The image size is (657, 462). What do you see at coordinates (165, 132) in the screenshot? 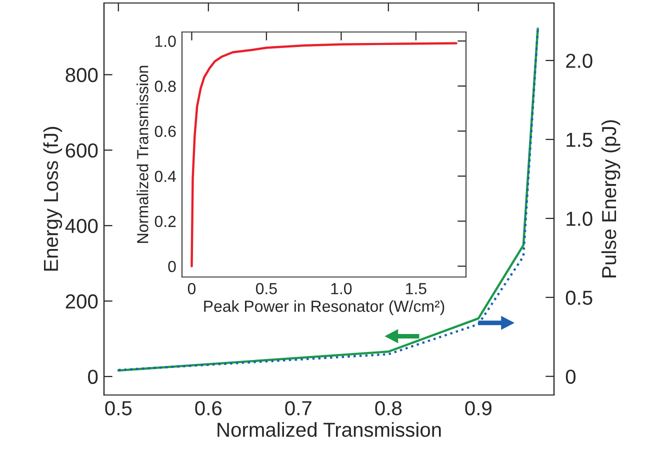
I see `y-tick-label: 0.6` at bounding box center [165, 132].